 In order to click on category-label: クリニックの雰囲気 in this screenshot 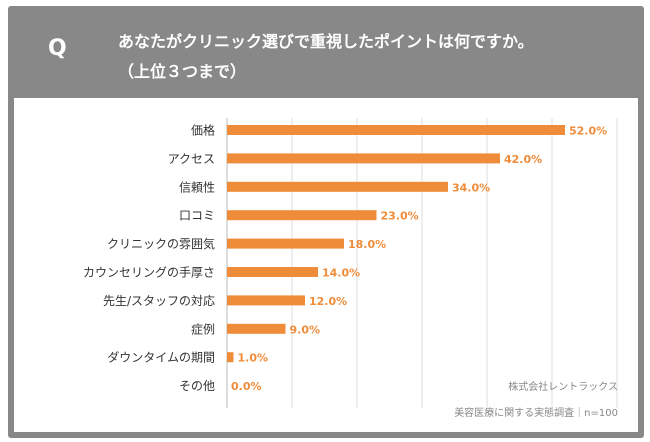, I will do `click(161, 243)`.